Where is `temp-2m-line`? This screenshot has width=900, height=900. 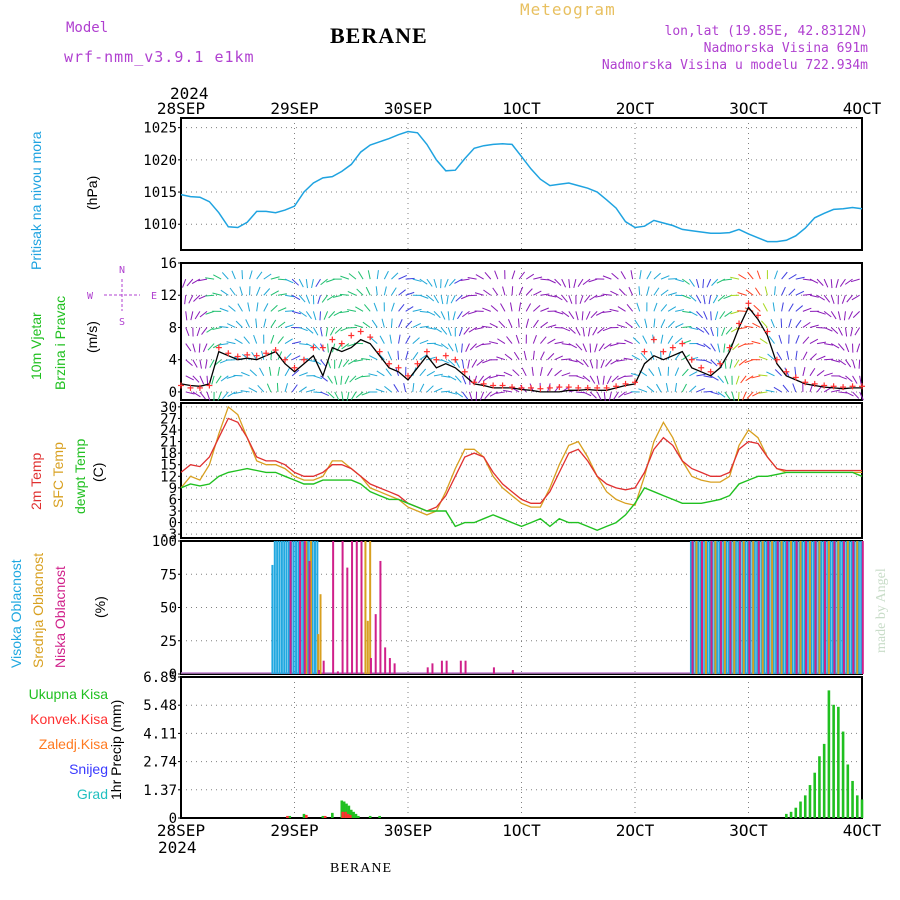
temp-2m-line is located at coordinates (521, 464).